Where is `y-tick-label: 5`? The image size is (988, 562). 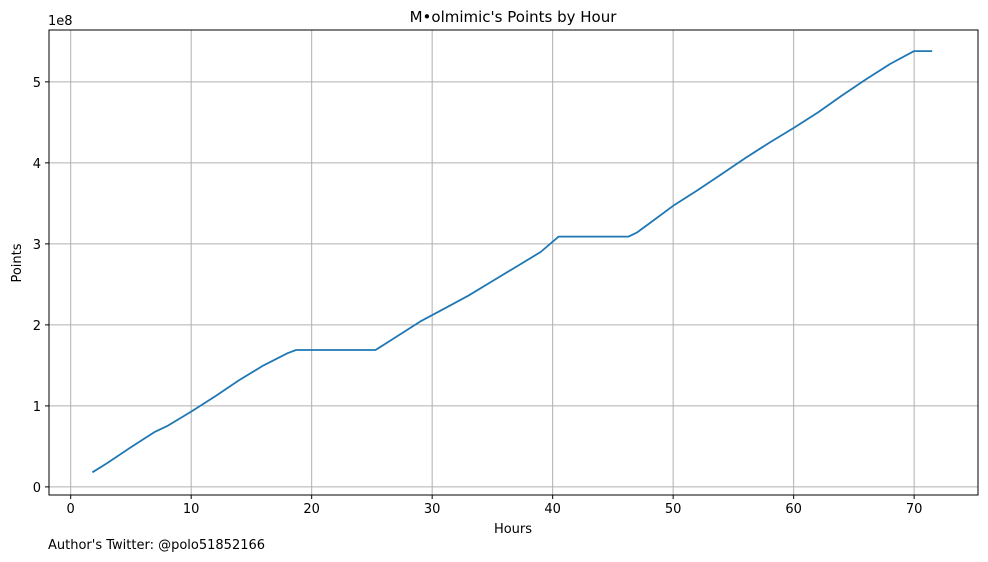 y-tick-label: 5 is located at coordinates (37, 83).